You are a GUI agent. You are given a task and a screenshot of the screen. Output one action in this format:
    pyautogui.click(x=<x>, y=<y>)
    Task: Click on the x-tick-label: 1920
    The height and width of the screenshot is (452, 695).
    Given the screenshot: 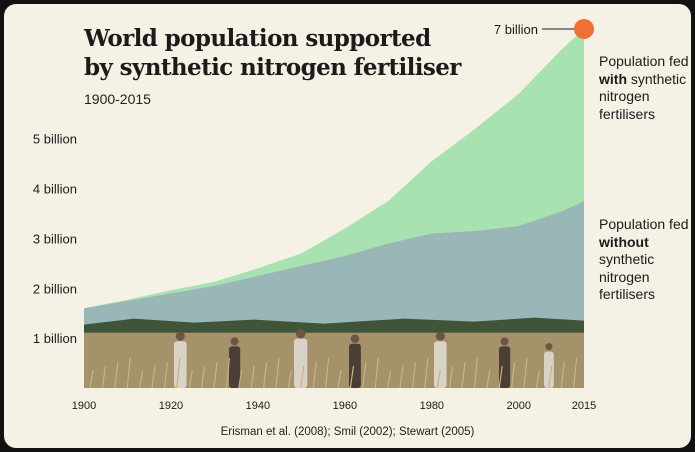 What is the action you would take?
    pyautogui.click(x=171, y=406)
    